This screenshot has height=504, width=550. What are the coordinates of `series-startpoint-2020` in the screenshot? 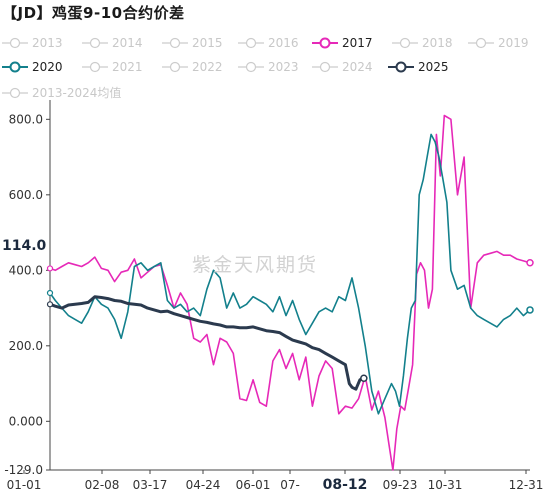 It's located at (50, 293).